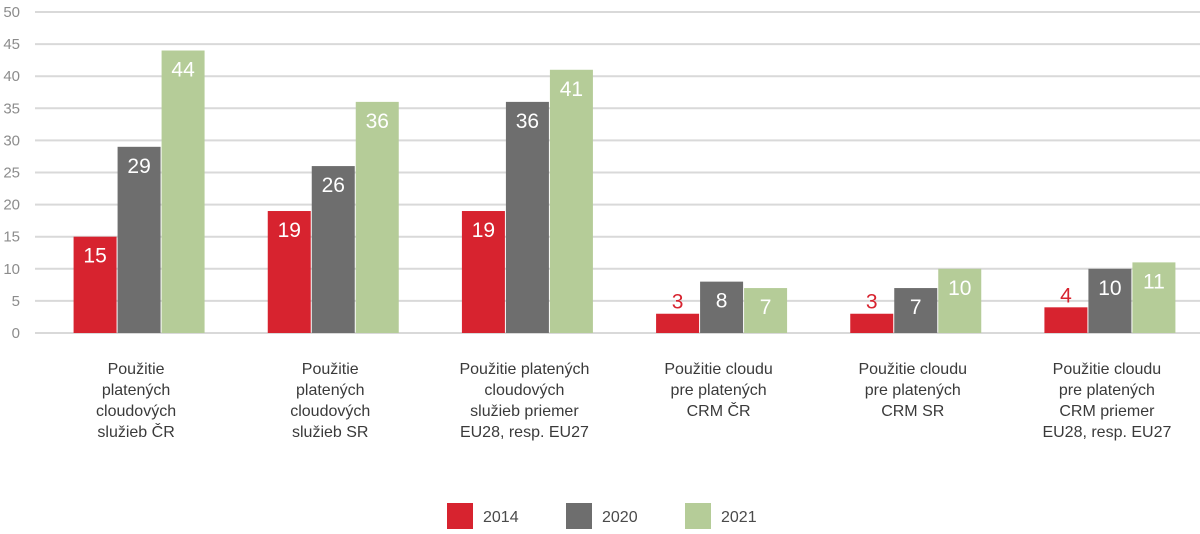 The image size is (1200, 534). What do you see at coordinates (1107, 411) in the screenshot?
I see `x-category-label: CRM priemer` at bounding box center [1107, 411].